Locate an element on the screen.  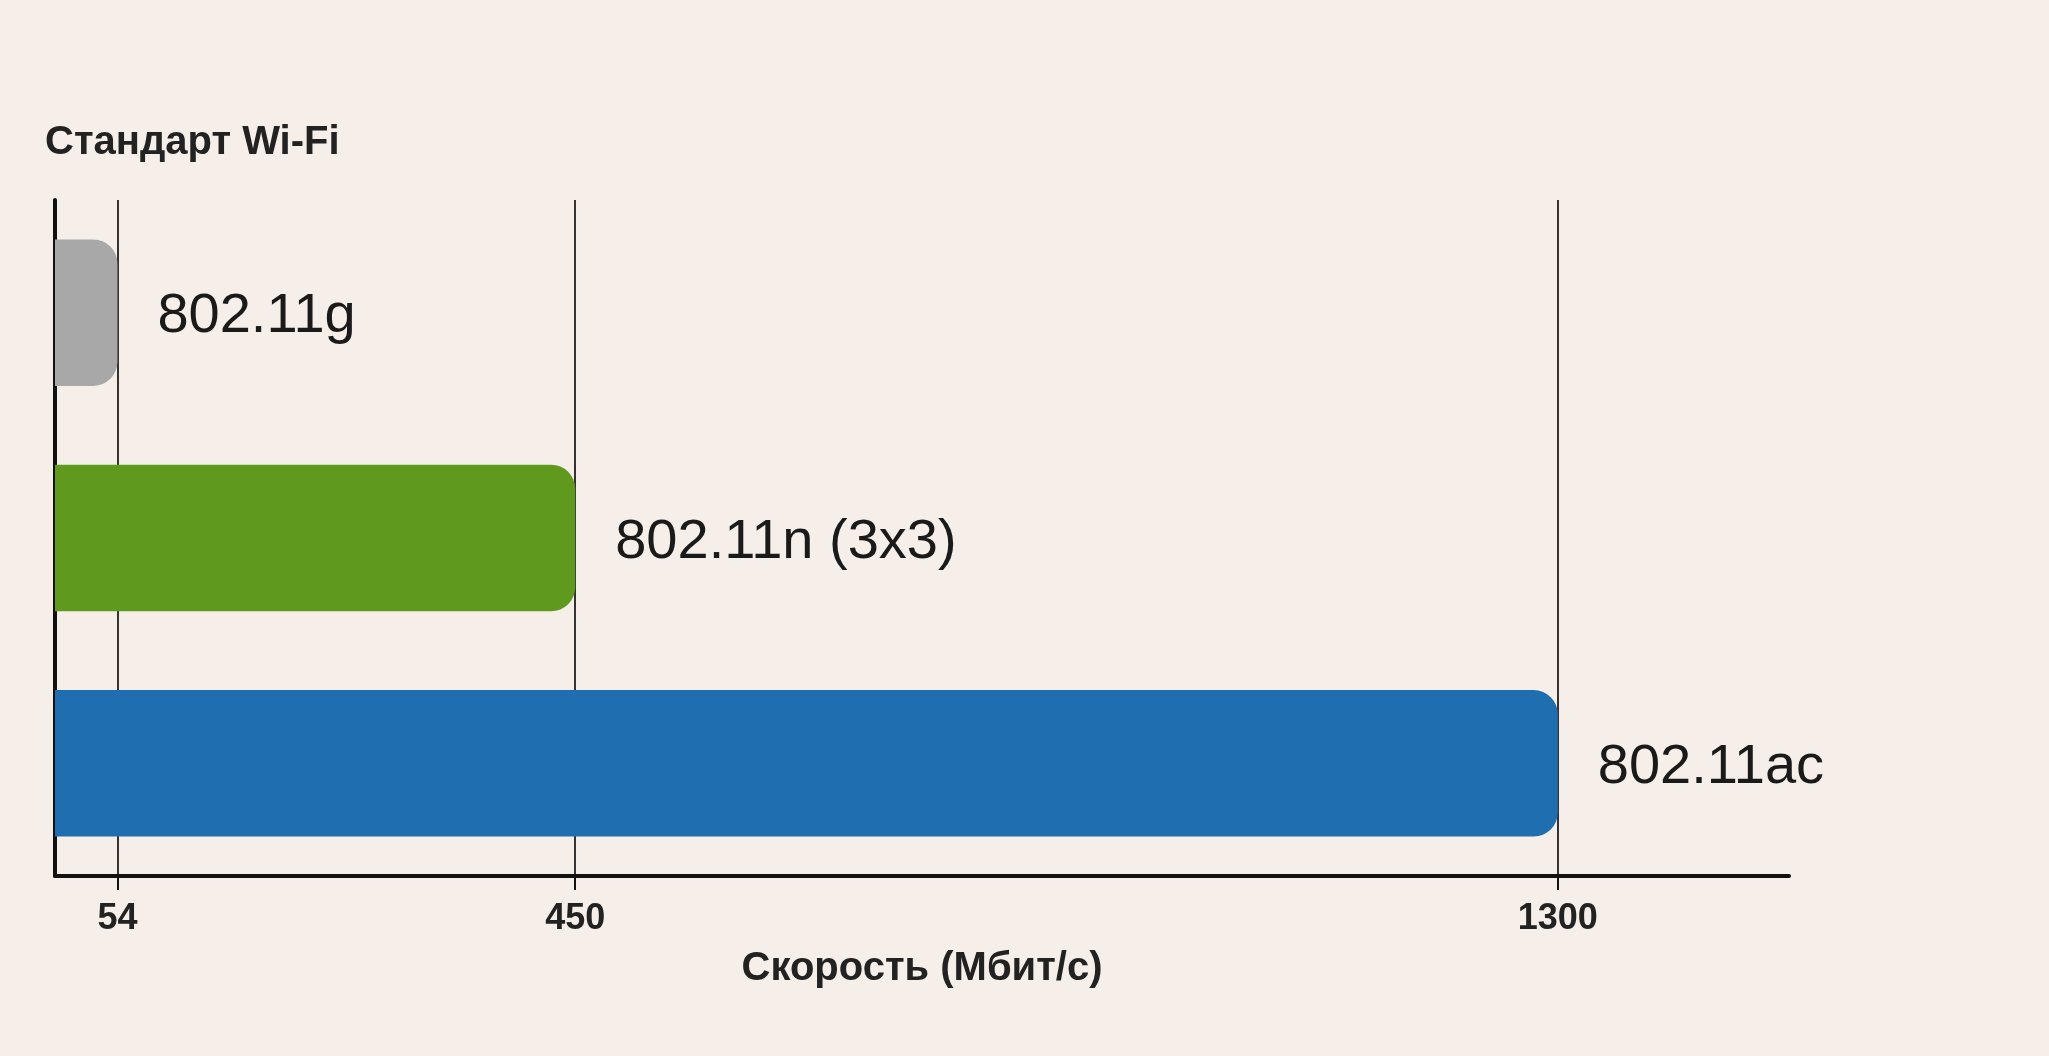
y-axis-title: Стандарт Wi-Fi is located at coordinates (192, 140).